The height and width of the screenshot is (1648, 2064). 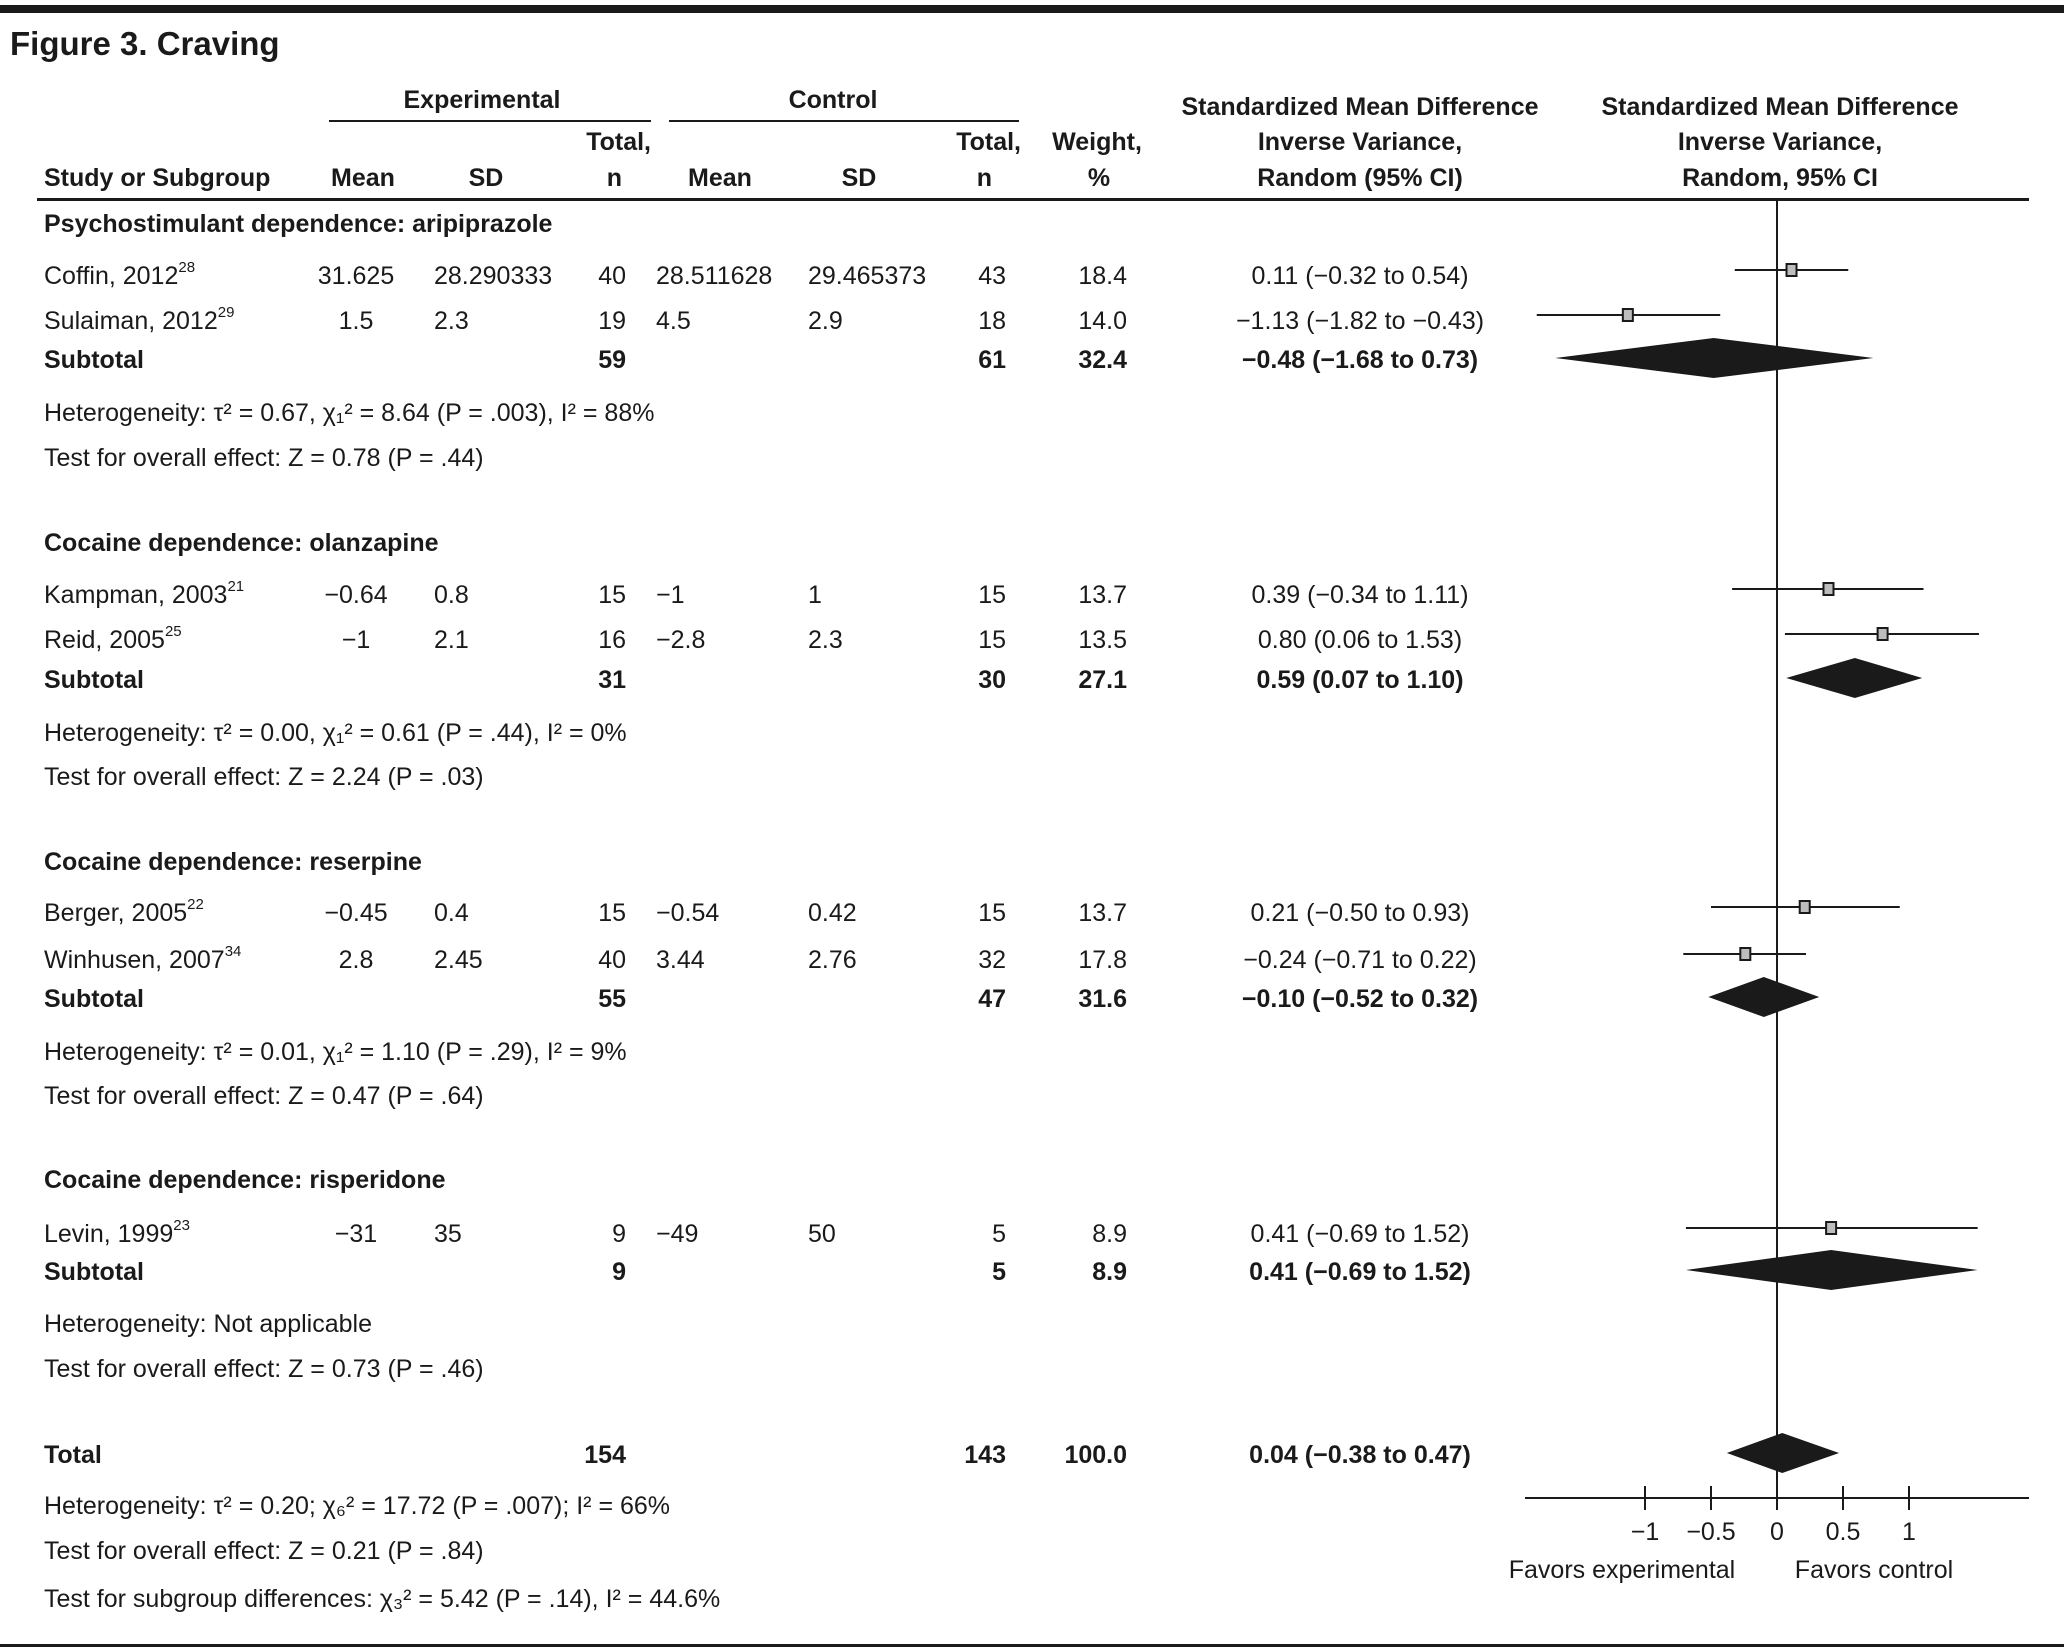 What do you see at coordinates (844, 121) in the screenshot?
I see `control-underline` at bounding box center [844, 121].